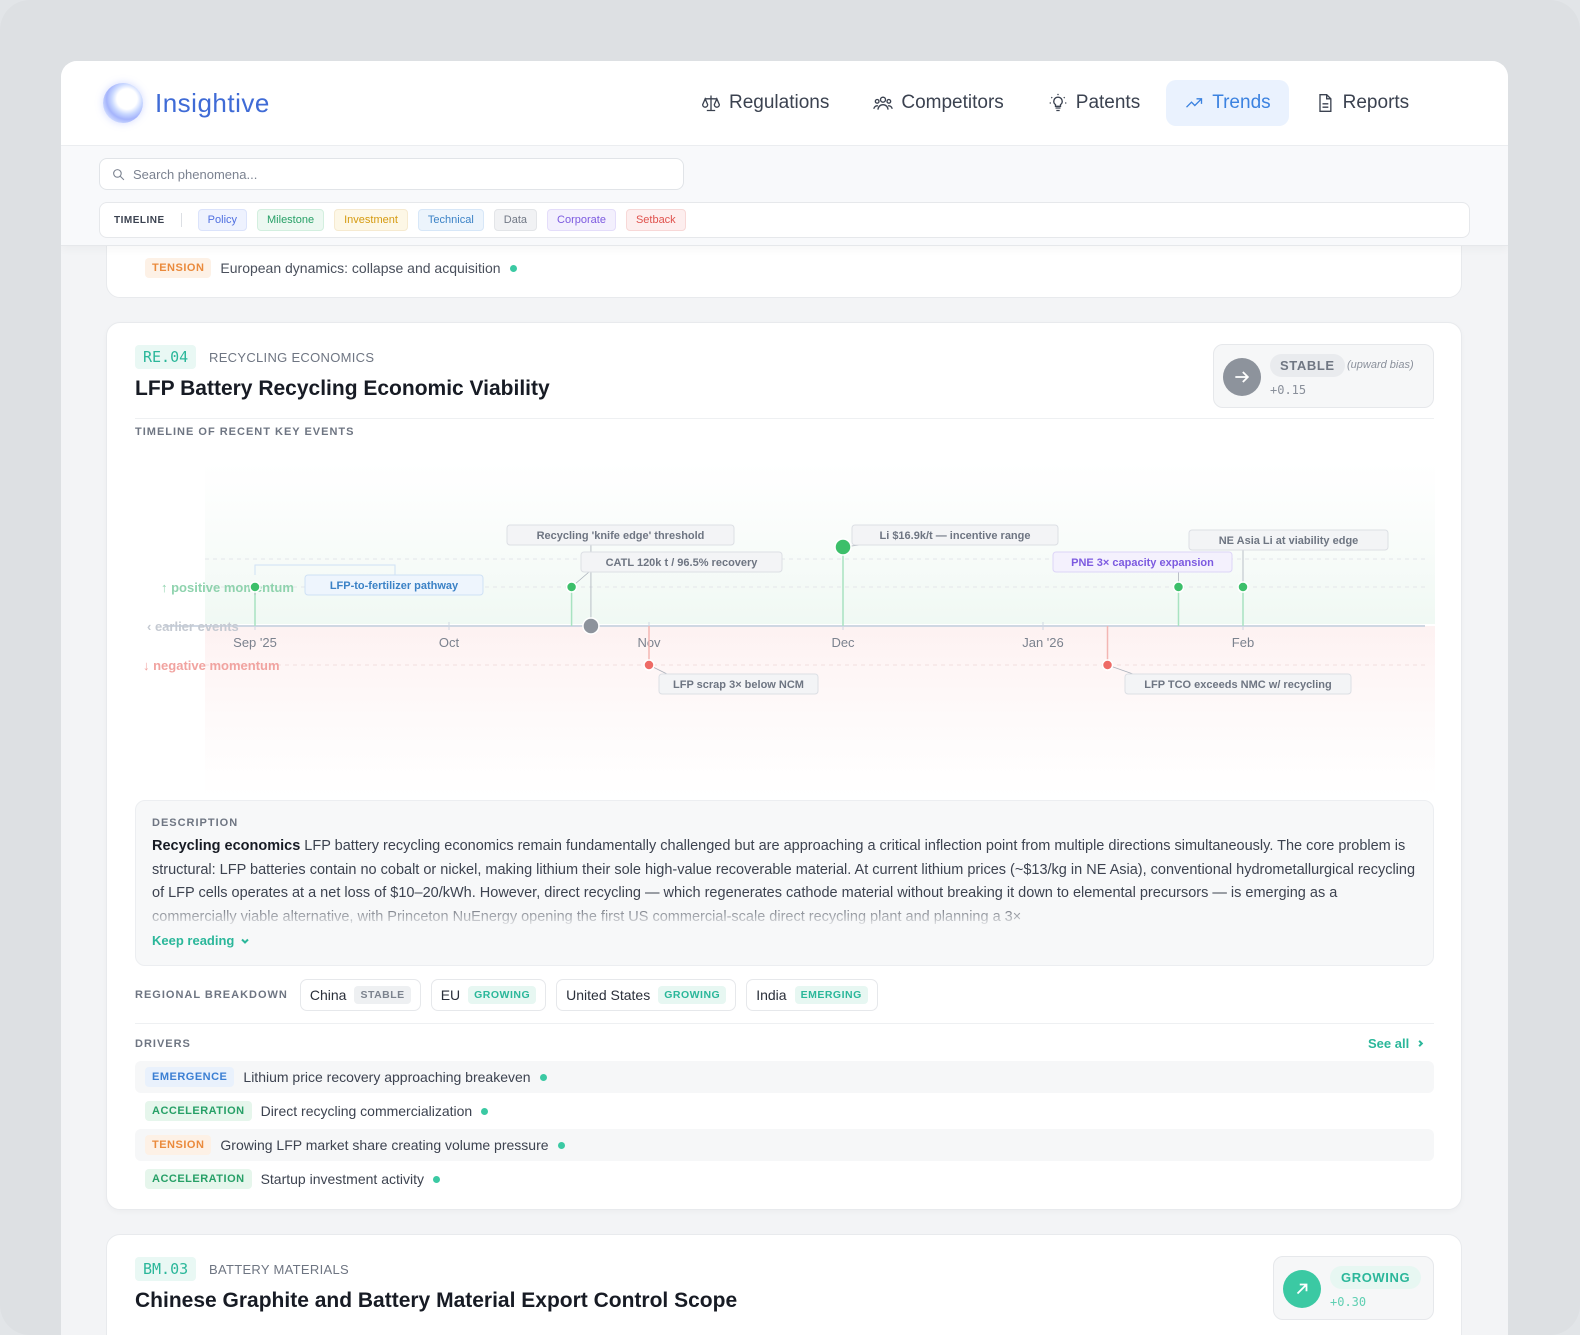  Describe the element at coordinates (765, 103) in the screenshot. I see `nav-regulations: Regulations` at that location.